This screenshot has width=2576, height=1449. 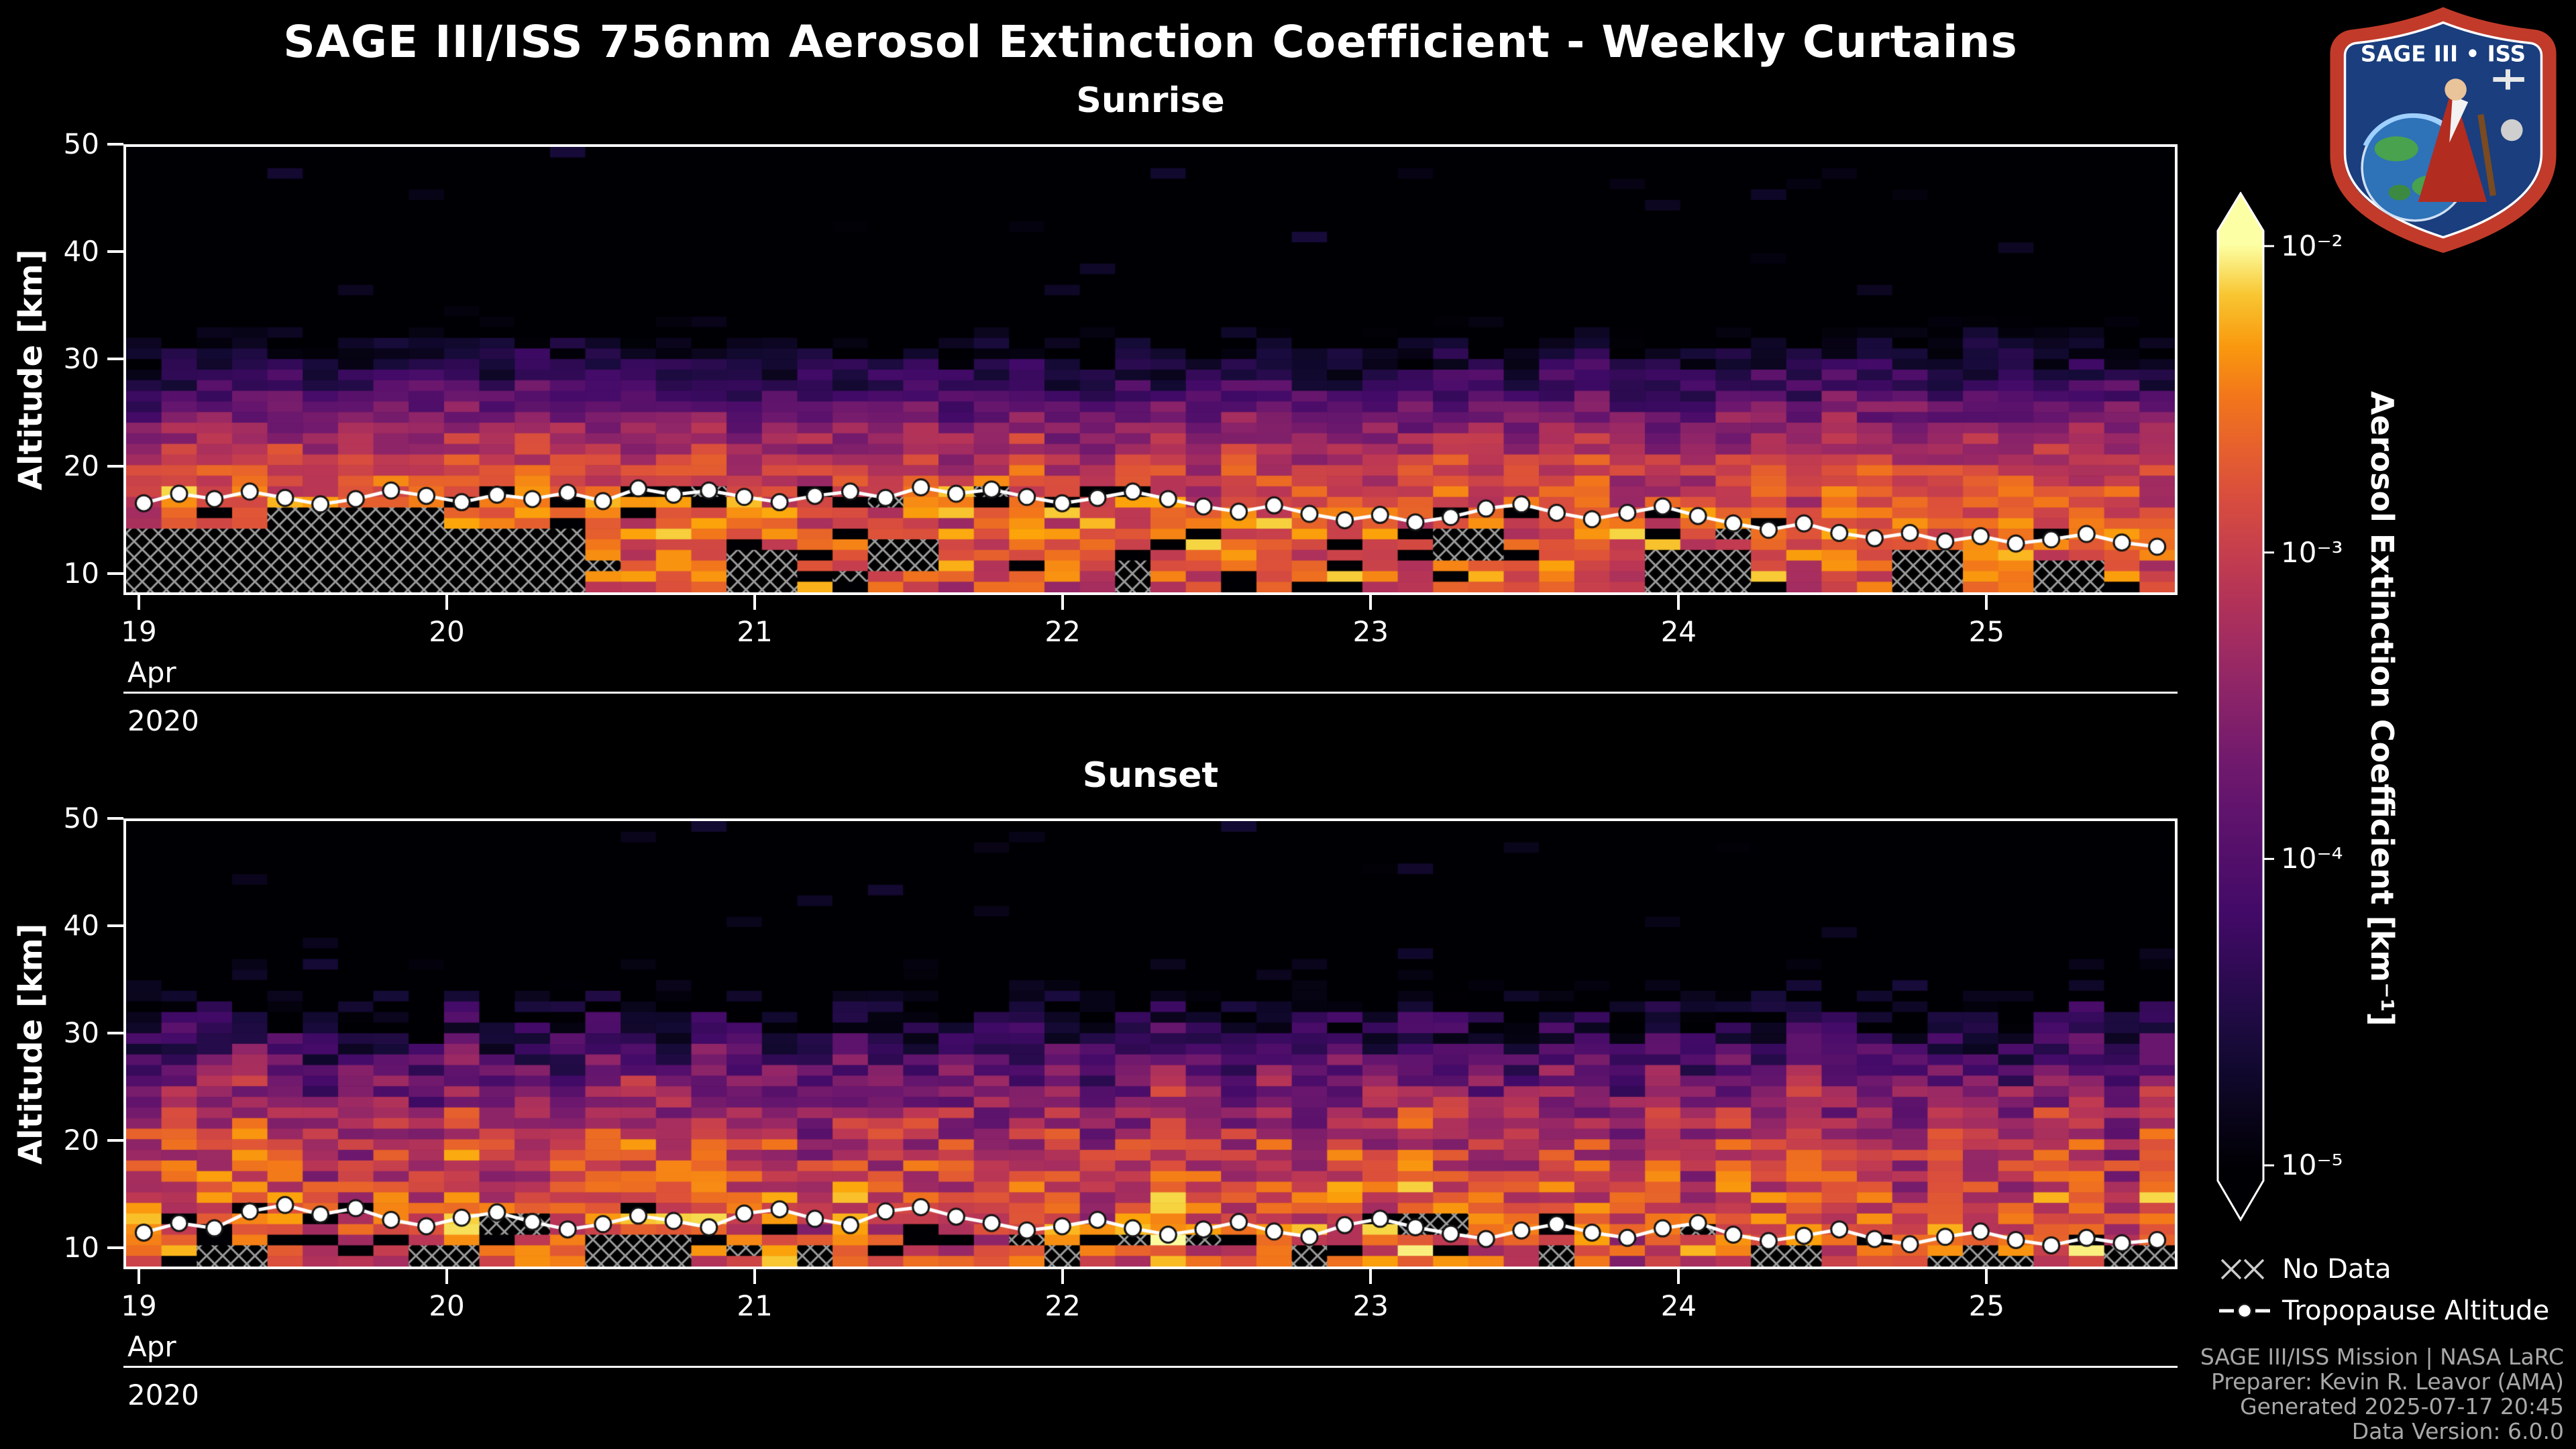 I want to click on sunrise-xtick-label-23: 23, so click(x=1370, y=631).